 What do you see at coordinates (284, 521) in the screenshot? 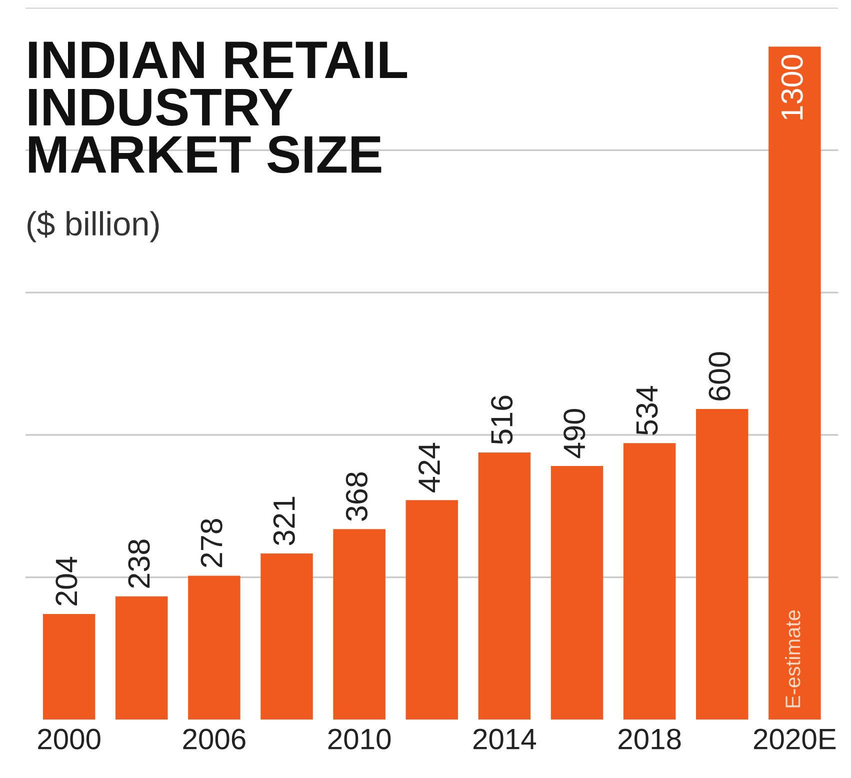
I see `data-label: 321` at bounding box center [284, 521].